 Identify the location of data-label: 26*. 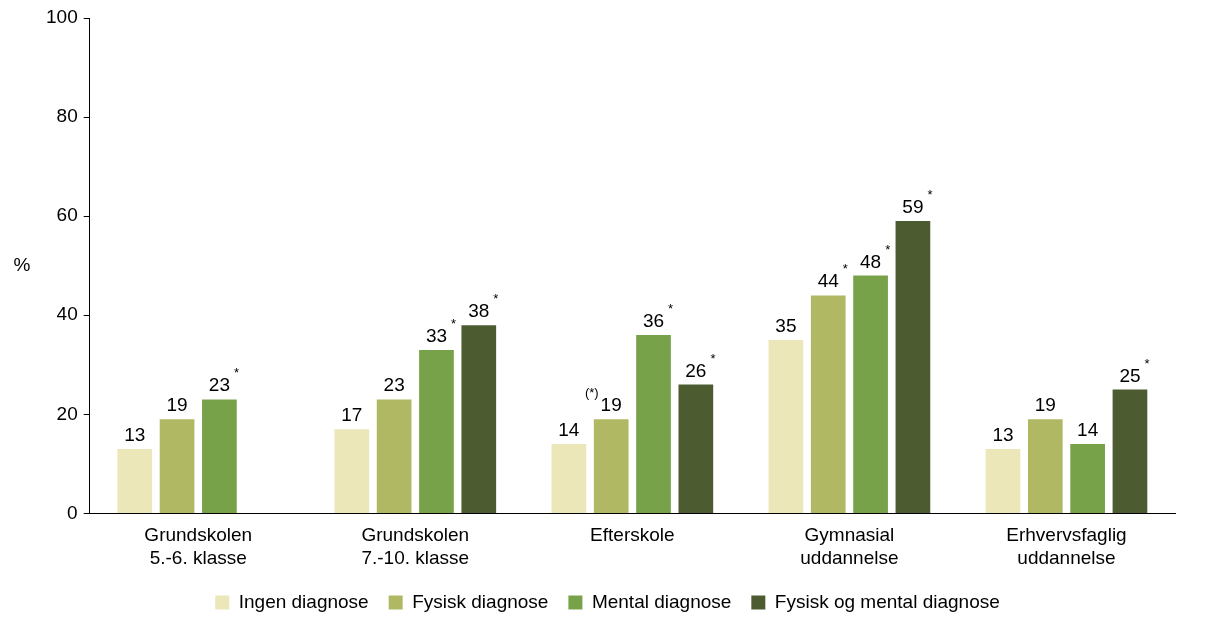
(700, 365).